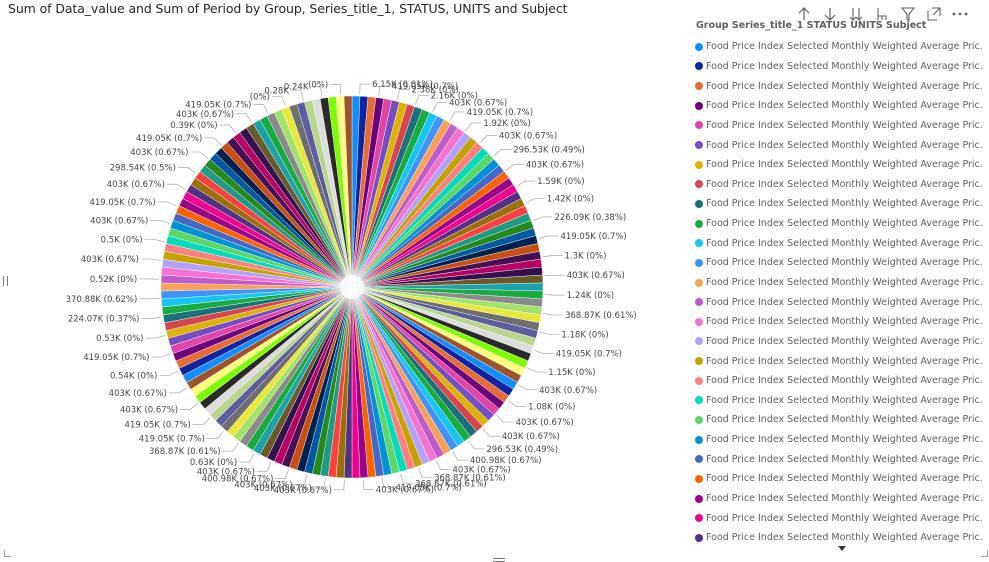 This screenshot has height=562, width=989. Describe the element at coordinates (591, 218) in the screenshot. I see `data-label: 226.09K (0.38%)` at that location.